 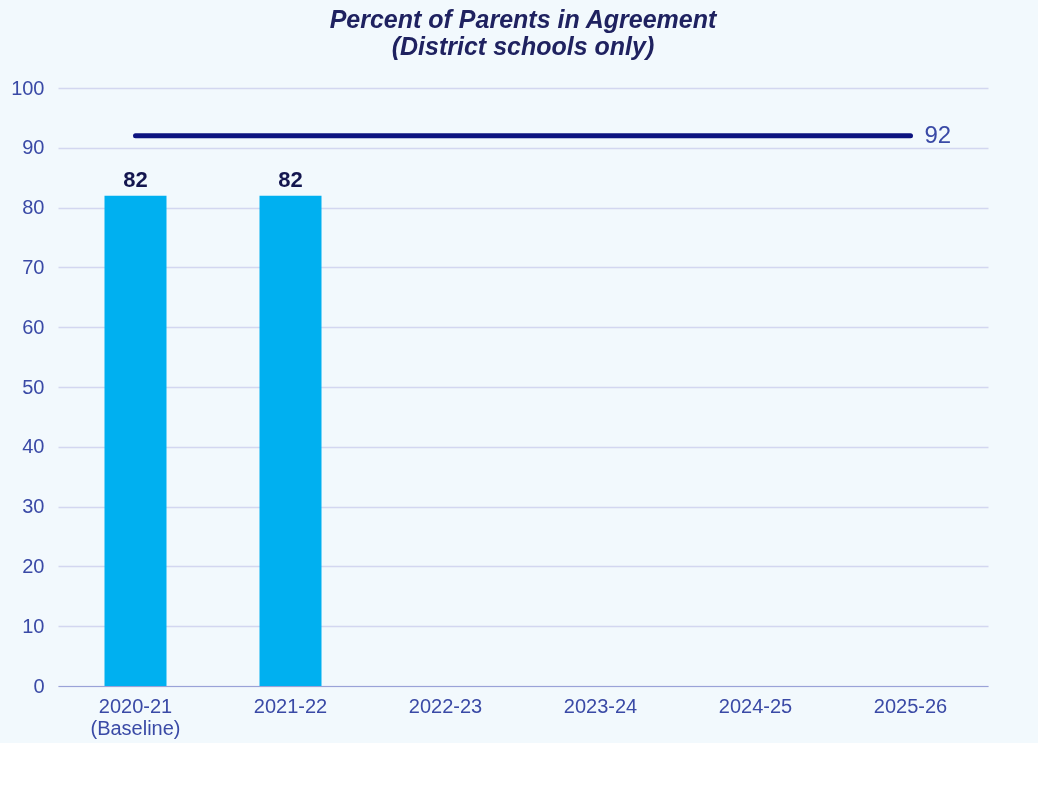 What do you see at coordinates (135, 716) in the screenshot?
I see `x-tick-label: 2020-21 (Baseline)` at bounding box center [135, 716].